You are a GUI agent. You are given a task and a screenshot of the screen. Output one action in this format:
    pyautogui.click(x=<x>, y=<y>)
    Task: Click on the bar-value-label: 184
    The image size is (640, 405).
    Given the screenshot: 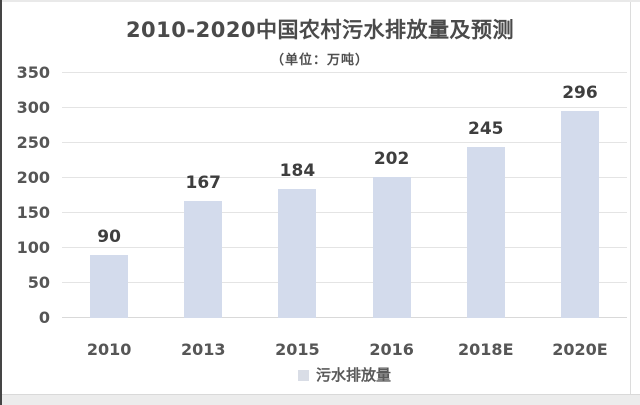 What is the action you would take?
    pyautogui.click(x=297, y=171)
    